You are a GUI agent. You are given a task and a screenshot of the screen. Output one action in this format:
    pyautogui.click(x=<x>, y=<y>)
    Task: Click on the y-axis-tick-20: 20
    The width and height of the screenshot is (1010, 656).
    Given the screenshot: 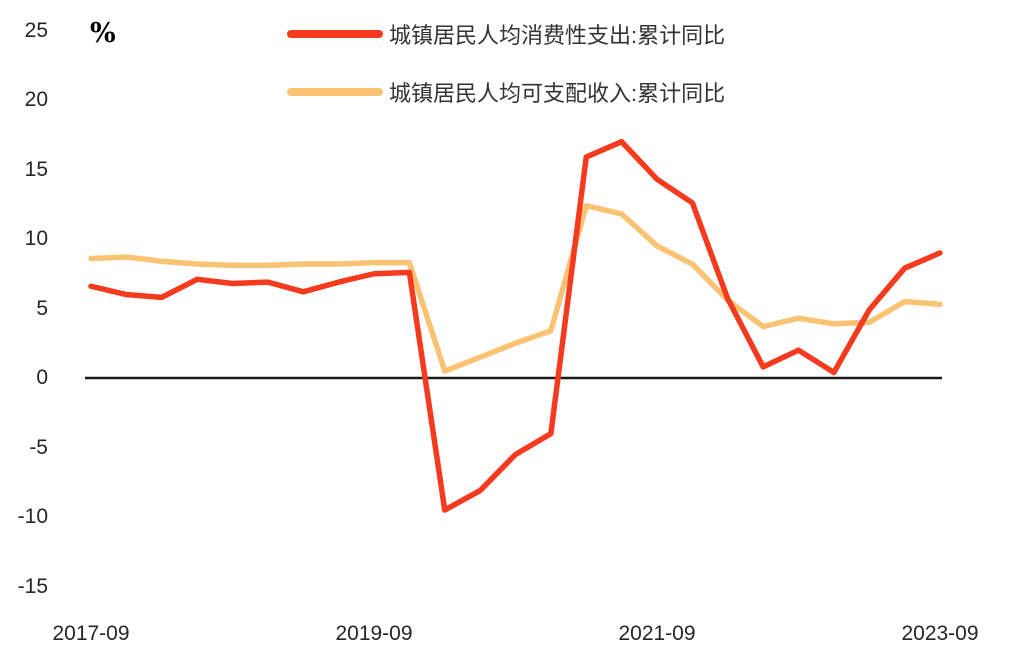 What is the action you would take?
    pyautogui.click(x=36, y=99)
    